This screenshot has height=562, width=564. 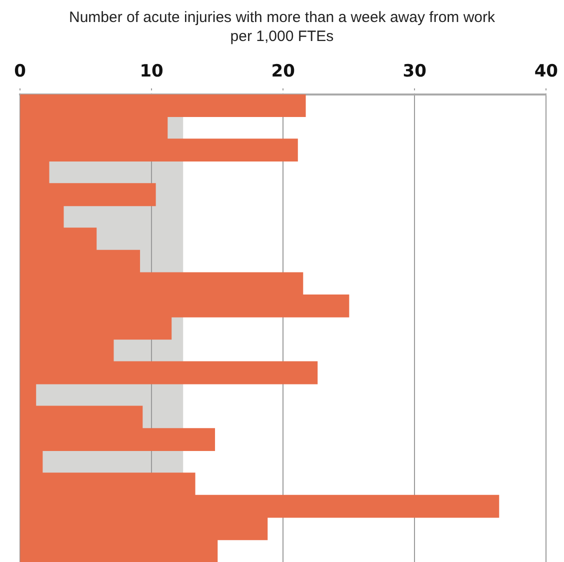 What do you see at coordinates (152, 72) in the screenshot?
I see `x-tick-label: 10` at bounding box center [152, 72].